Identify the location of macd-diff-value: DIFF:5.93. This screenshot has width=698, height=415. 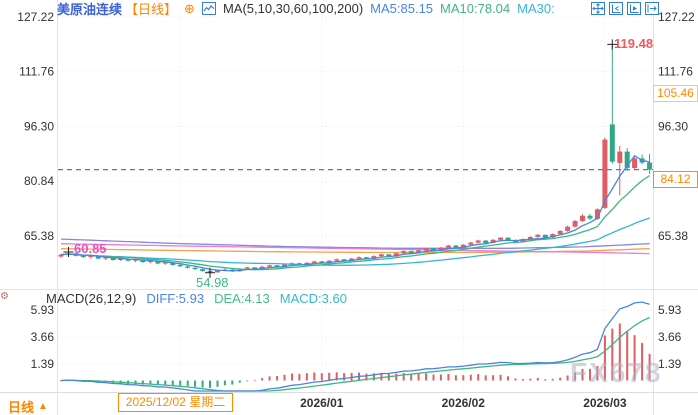
(175, 298).